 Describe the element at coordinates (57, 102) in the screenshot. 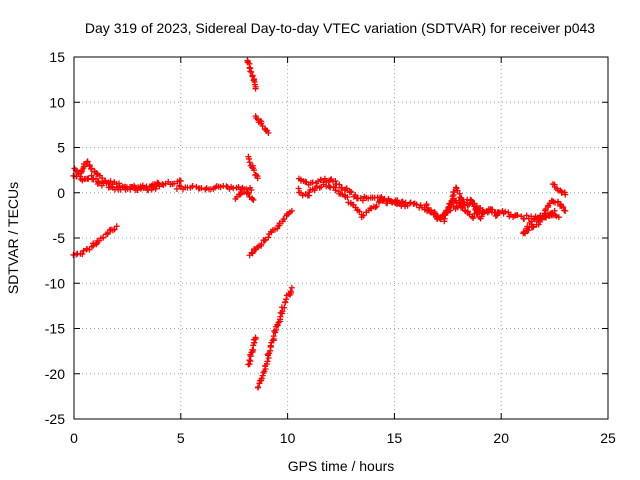

I see `y-tick-label: 10` at that location.